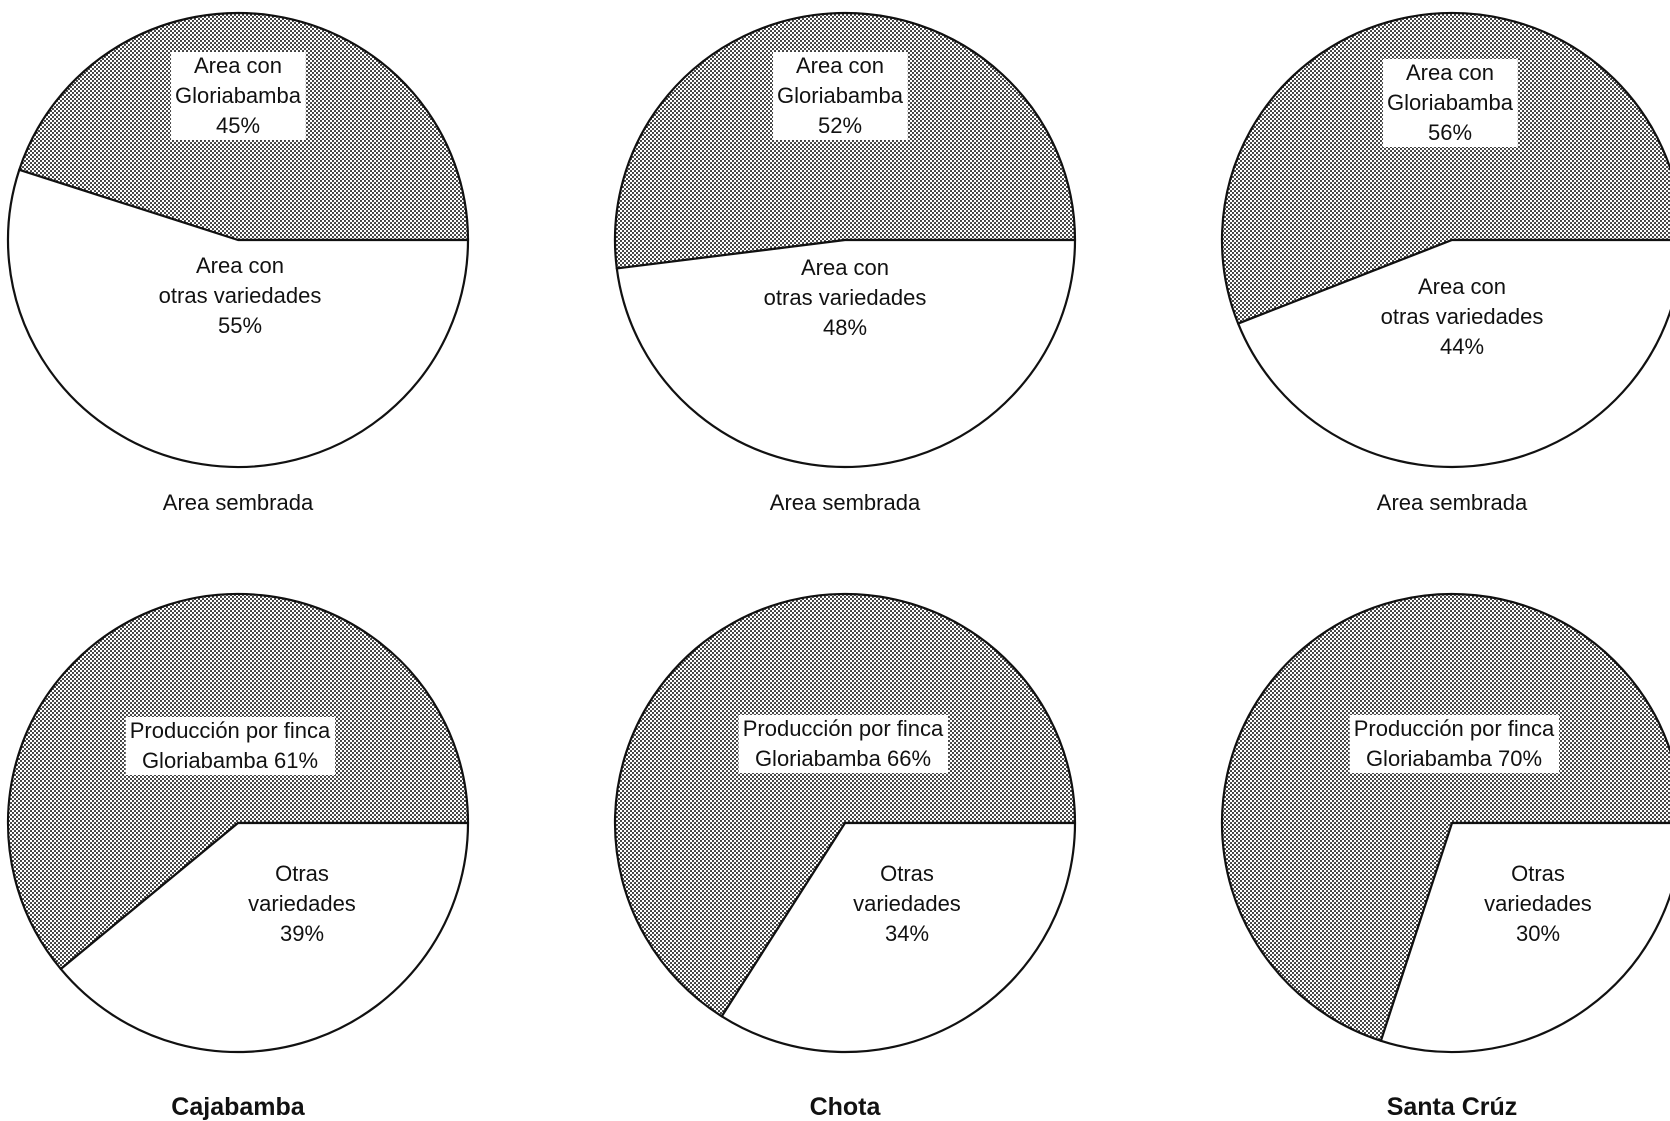 The height and width of the screenshot is (1121, 1670). I want to click on pie-slice-label: Area con otras variedades 48%, so click(845, 297).